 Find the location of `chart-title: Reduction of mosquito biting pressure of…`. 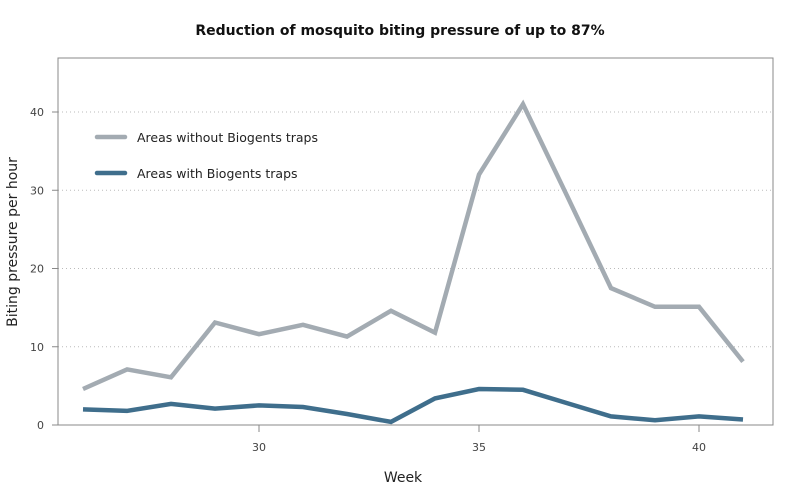

chart-title: Reduction of mosquito biting pressure of… is located at coordinates (399, 31).